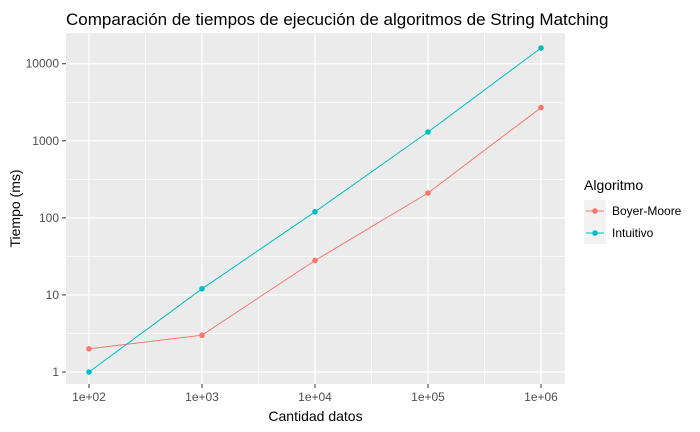  What do you see at coordinates (613, 185) in the screenshot?
I see `legend-title: Algoritmo` at bounding box center [613, 185].